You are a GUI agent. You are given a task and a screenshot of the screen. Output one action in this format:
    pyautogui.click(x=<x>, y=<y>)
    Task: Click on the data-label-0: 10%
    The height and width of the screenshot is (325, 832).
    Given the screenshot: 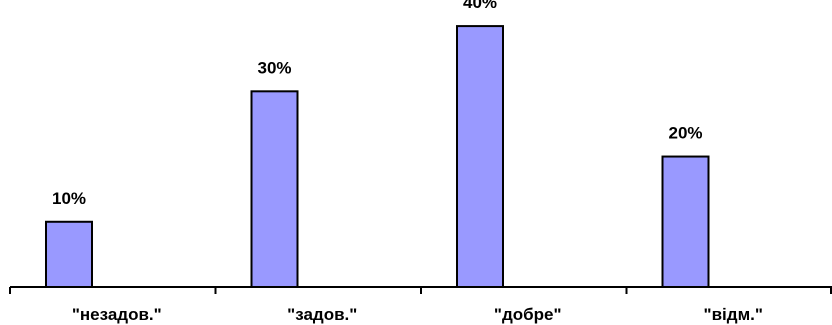 What is the action you would take?
    pyautogui.click(x=69, y=198)
    